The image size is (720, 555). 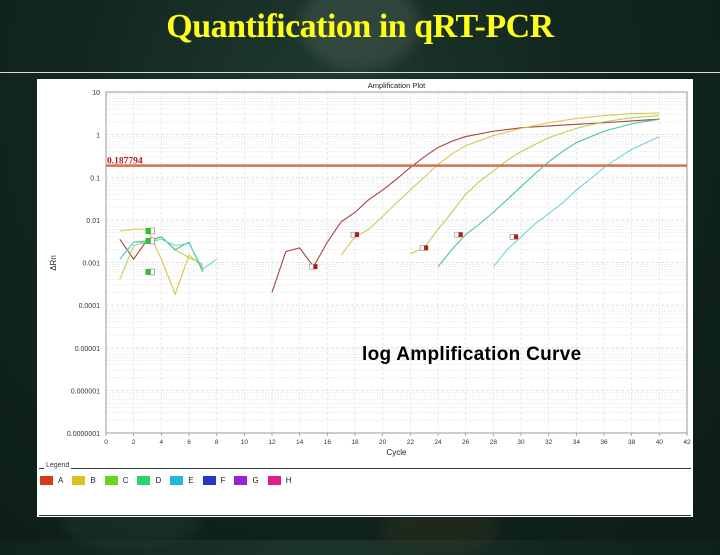 I want to click on x-tick-label: 4, so click(x=162, y=442).